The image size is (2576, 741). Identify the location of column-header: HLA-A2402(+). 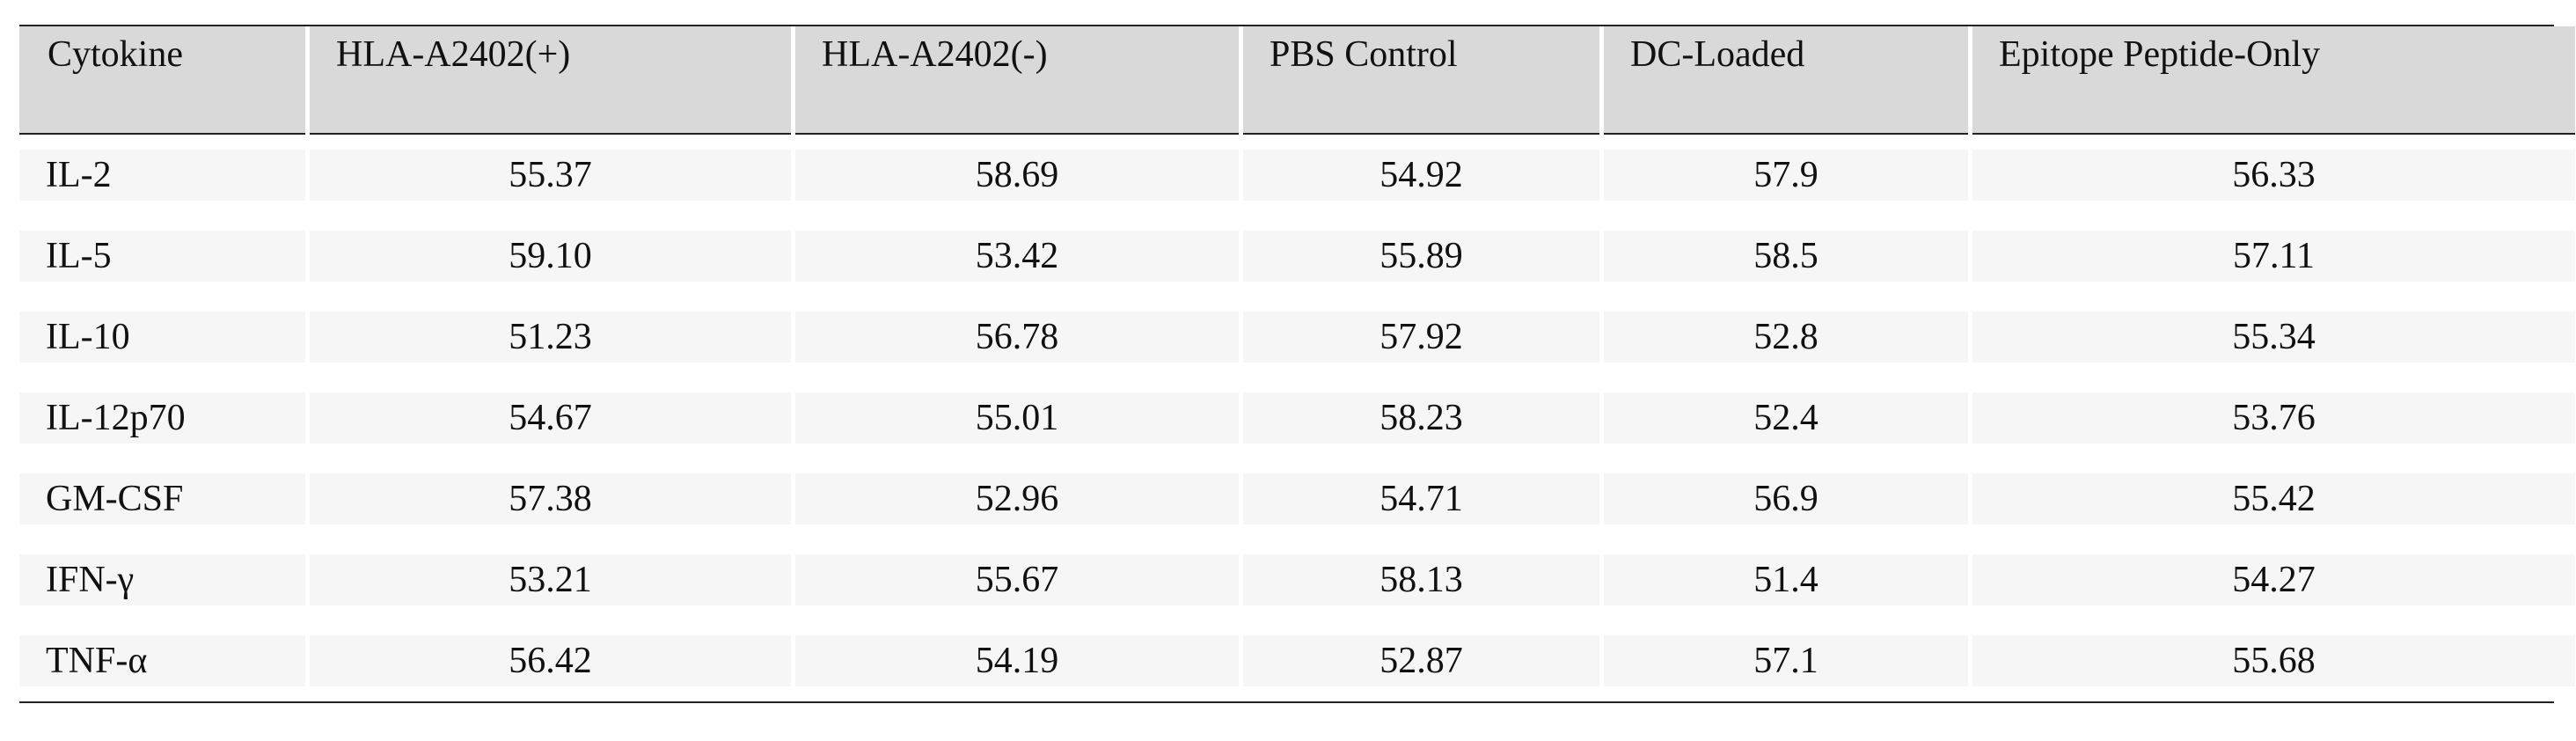
(550, 81).